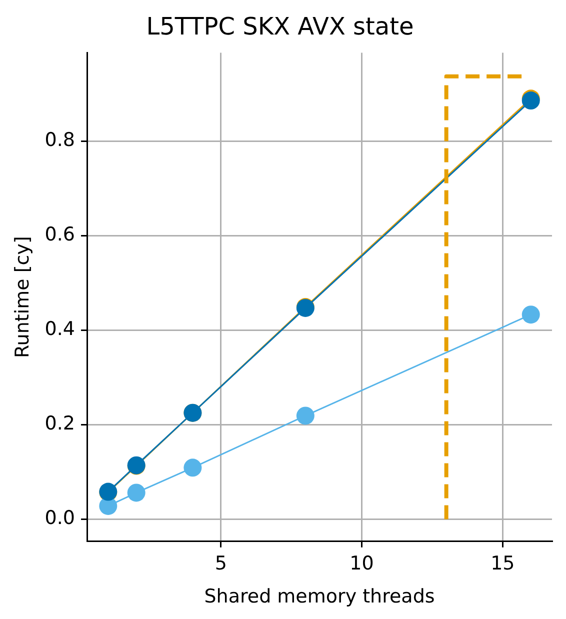 Image resolution: width=566 pixels, height=619 pixels. Describe the element at coordinates (220, 563) in the screenshot. I see `x-tick-label: 5` at that location.